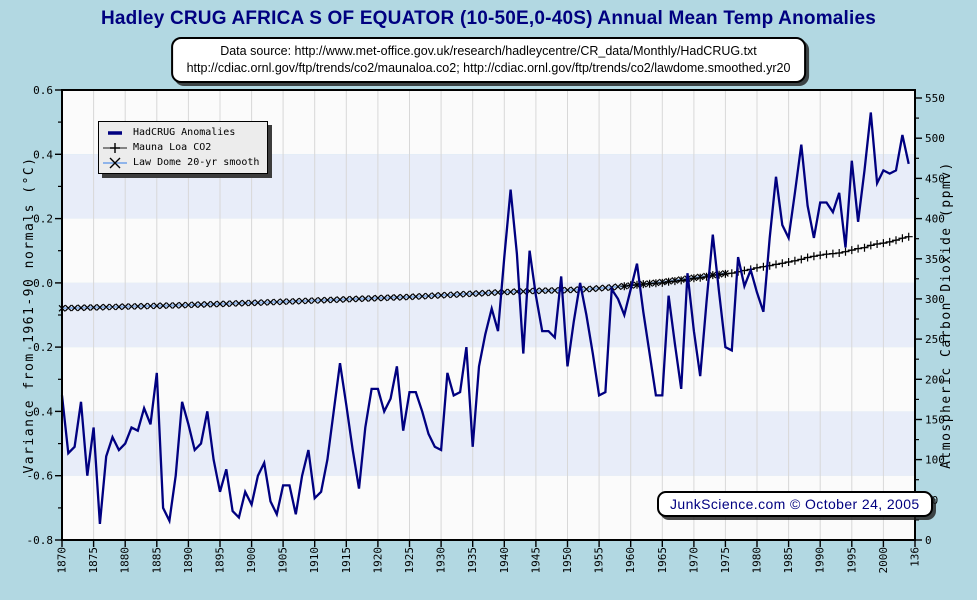 The image size is (977, 600). I want to click on svg-text: 1965, so click(662, 560).